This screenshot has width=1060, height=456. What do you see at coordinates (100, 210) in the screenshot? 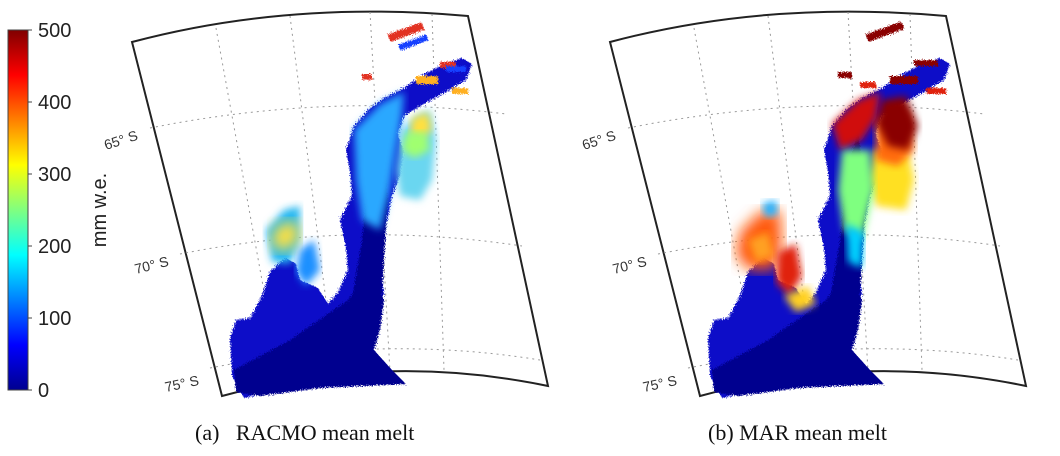
I see `colorbar-label: mm w.e.` at bounding box center [100, 210].